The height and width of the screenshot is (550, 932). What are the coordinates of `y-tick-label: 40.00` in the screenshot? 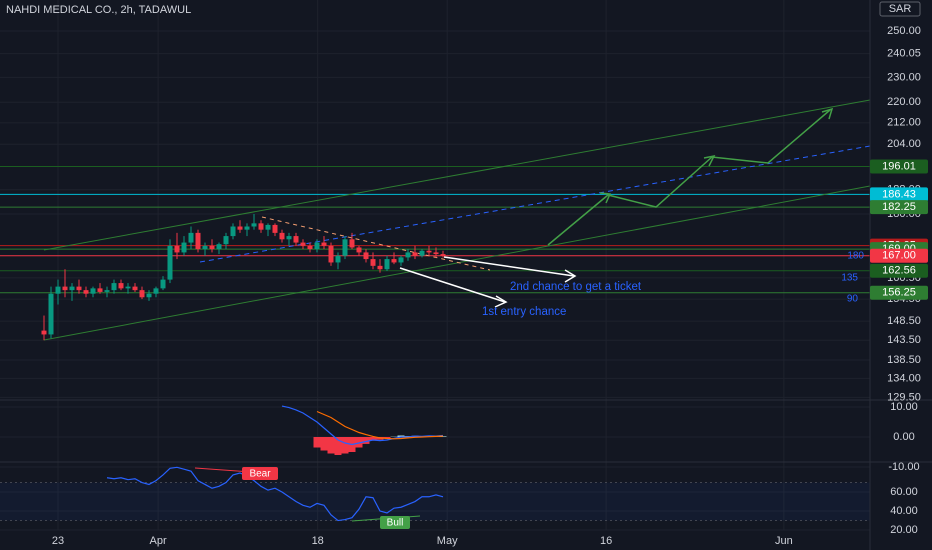 It's located at (904, 511).